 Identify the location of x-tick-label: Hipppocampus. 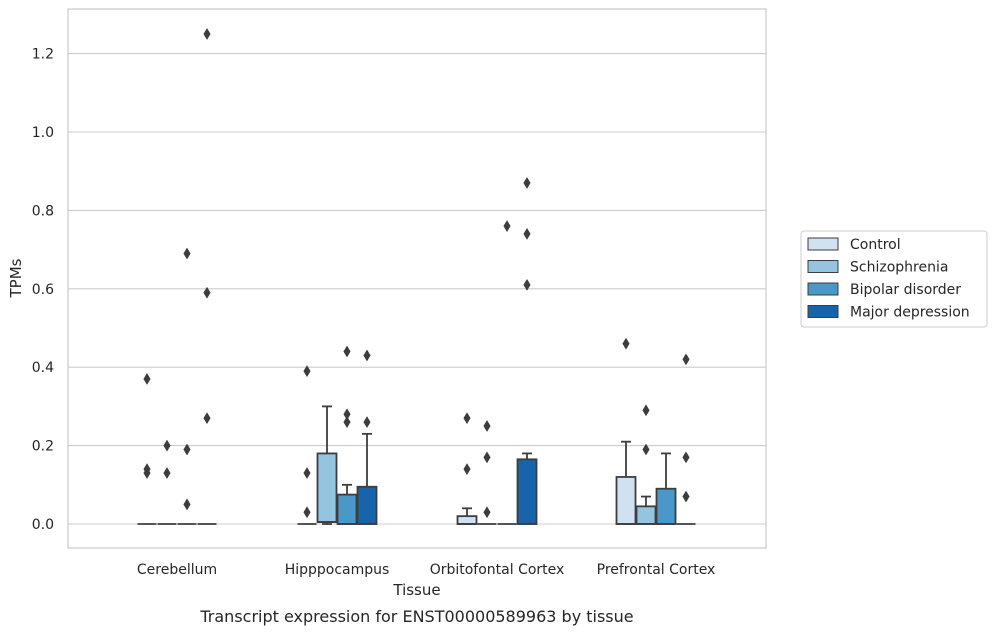
(337, 570).